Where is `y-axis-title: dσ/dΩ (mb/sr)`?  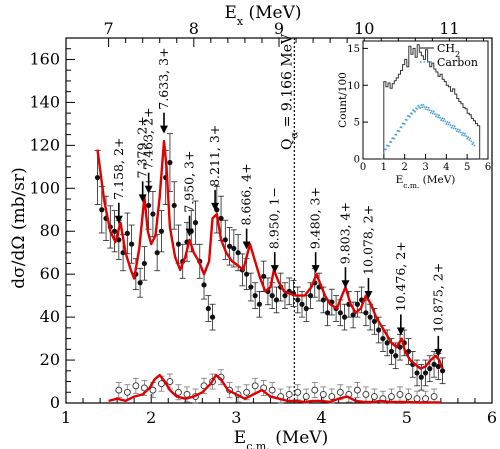
y-axis-title: dσ/dΩ (mb/sr) is located at coordinates (19, 227).